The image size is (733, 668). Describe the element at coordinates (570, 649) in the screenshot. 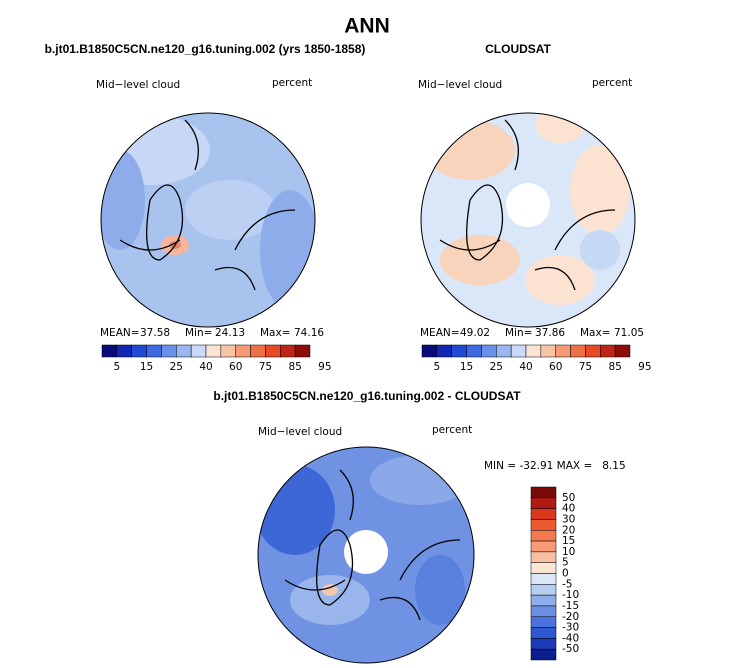

I see `colorbar-label: -50` at that location.